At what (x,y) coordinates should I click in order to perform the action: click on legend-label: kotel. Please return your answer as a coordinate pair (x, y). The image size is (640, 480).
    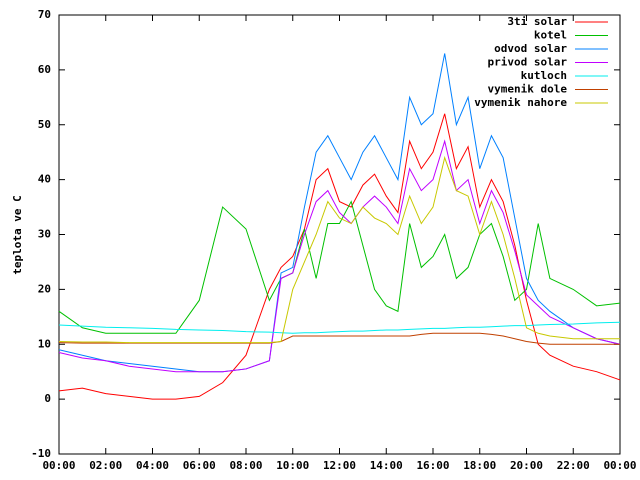
    Looking at the image, I should click on (550, 35).